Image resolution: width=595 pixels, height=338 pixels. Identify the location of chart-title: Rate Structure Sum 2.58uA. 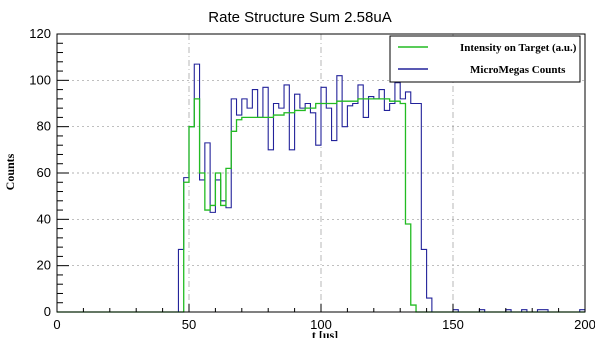
(299, 17).